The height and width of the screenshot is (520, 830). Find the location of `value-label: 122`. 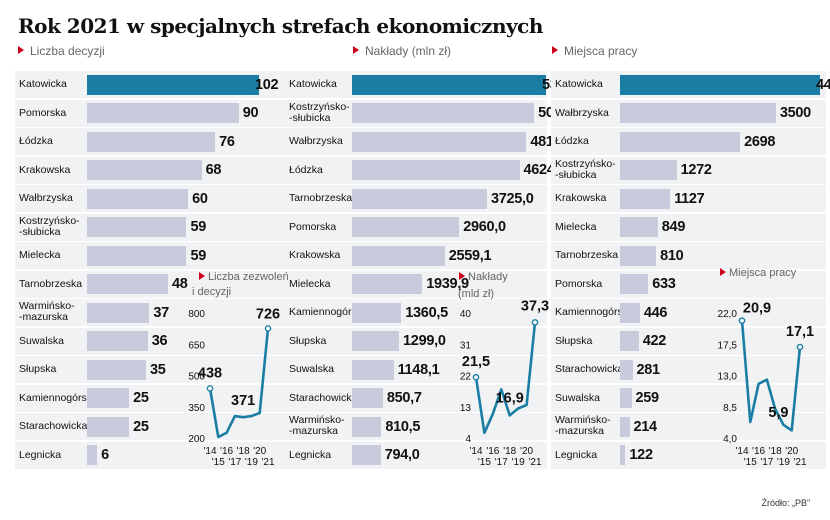

value-label: 122 is located at coordinates (641, 455).